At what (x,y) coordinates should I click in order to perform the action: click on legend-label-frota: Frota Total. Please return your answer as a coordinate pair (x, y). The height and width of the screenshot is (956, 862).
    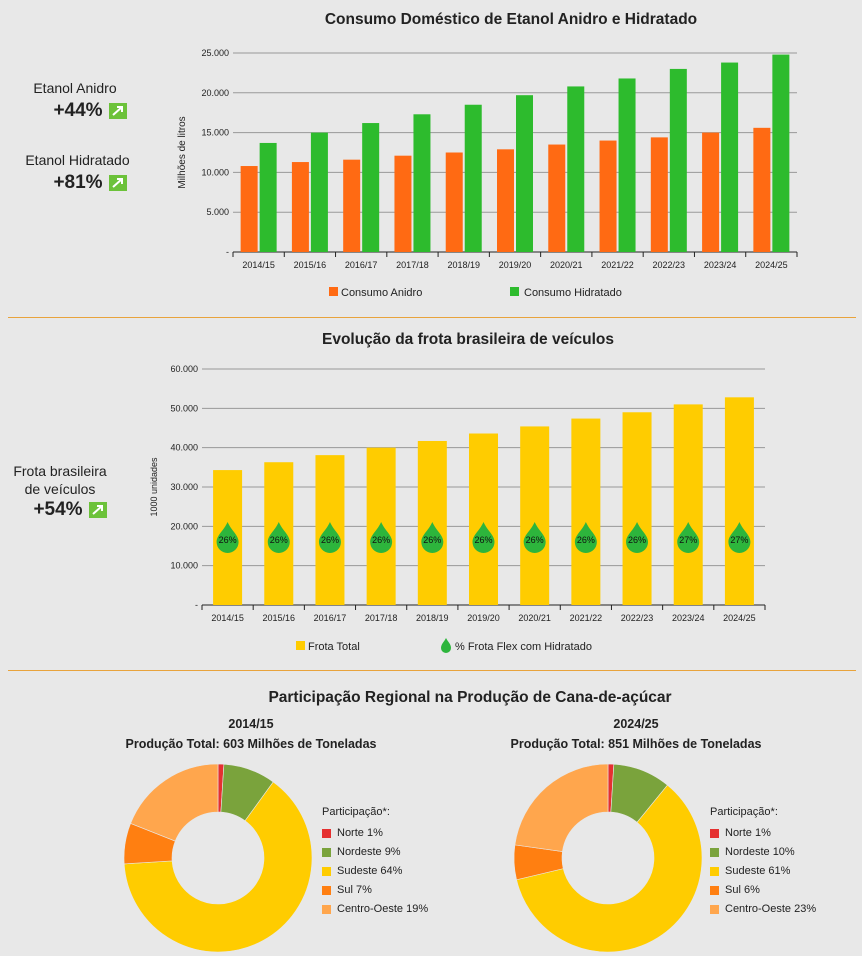
    Looking at the image, I should click on (334, 647).